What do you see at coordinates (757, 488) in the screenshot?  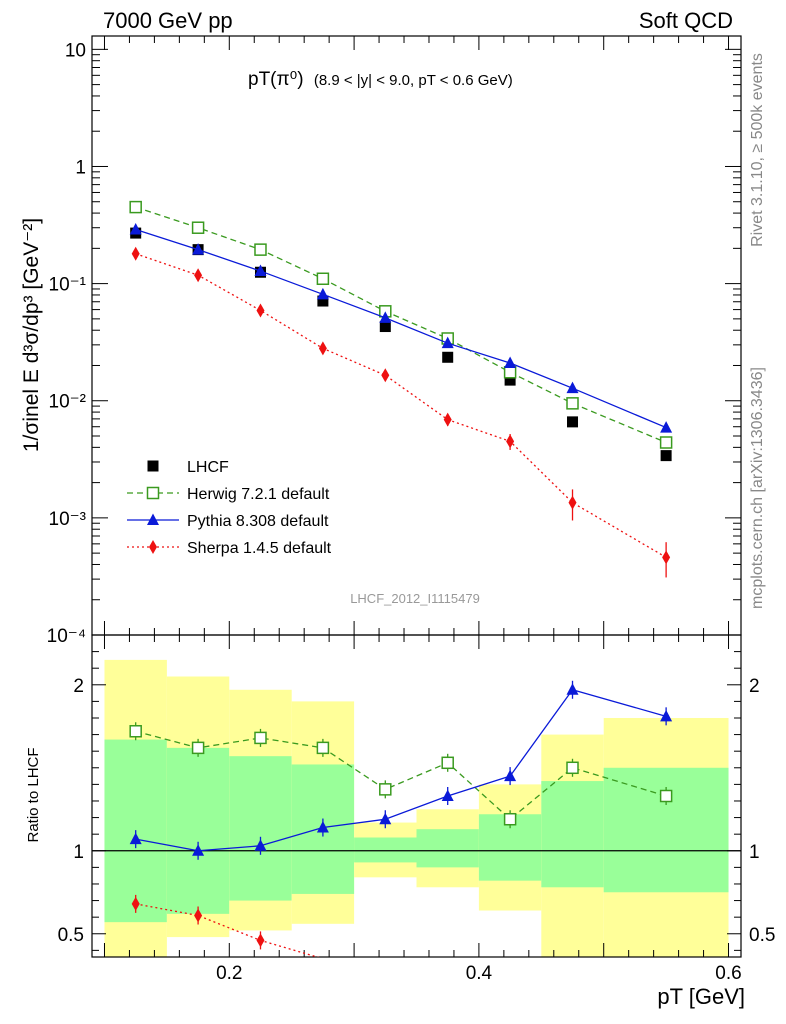 I see `mcplots-label: mcplots.cern.ch [arXiv:1306.3436]` at bounding box center [757, 488].